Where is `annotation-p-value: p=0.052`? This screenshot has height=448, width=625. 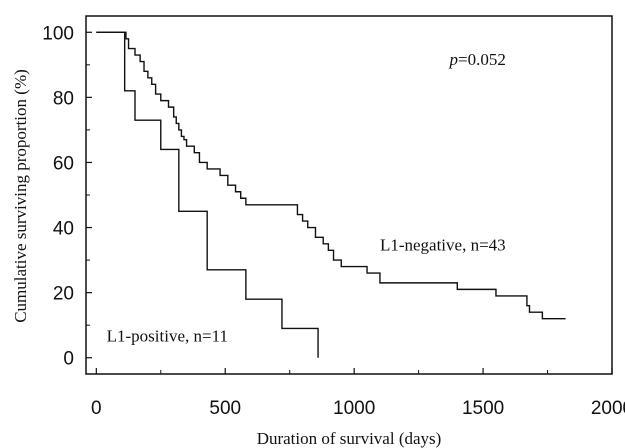 annotation-p-value: p=0.052 is located at coordinates (477, 59).